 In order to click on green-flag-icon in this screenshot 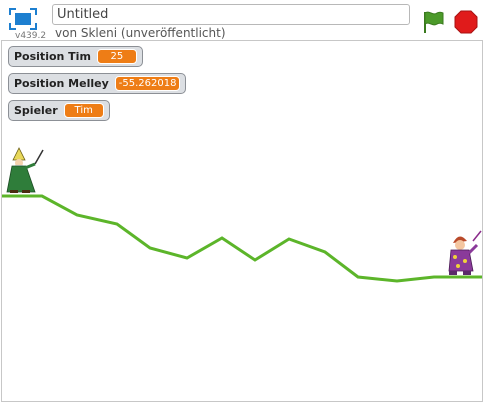, I will do `click(434, 22)`.